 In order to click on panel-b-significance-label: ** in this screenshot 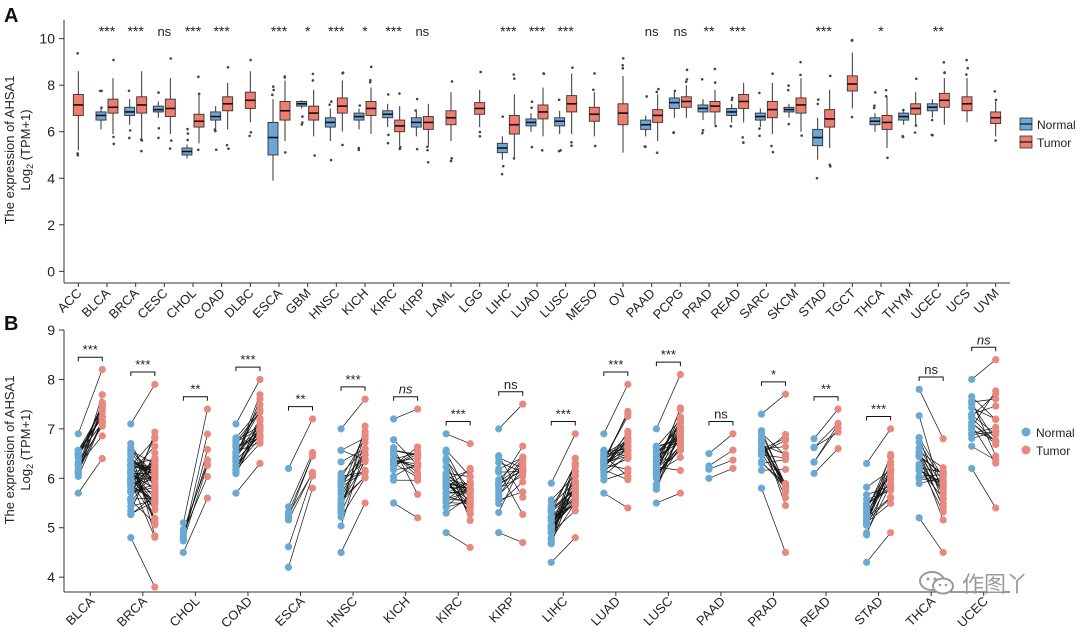, I will do `click(826, 389)`.